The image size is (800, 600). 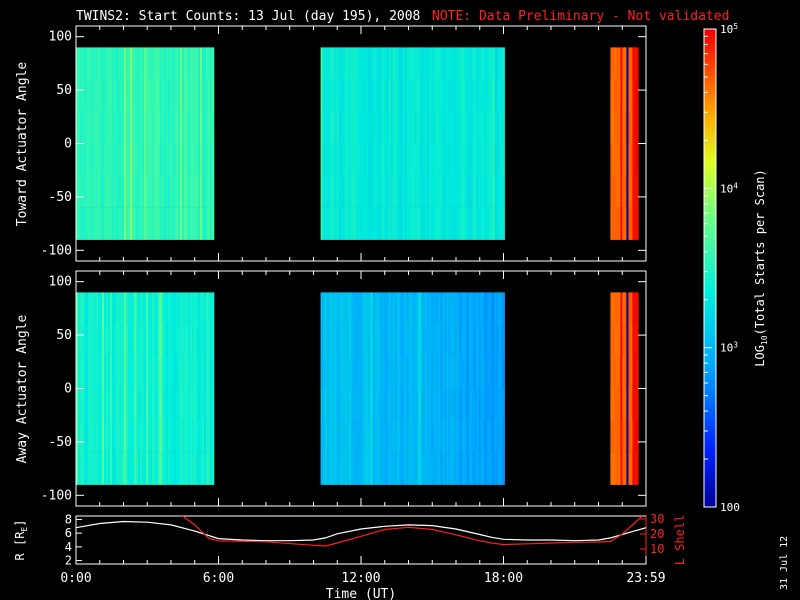 I want to click on ytick-label: 100, so click(x=60, y=37).